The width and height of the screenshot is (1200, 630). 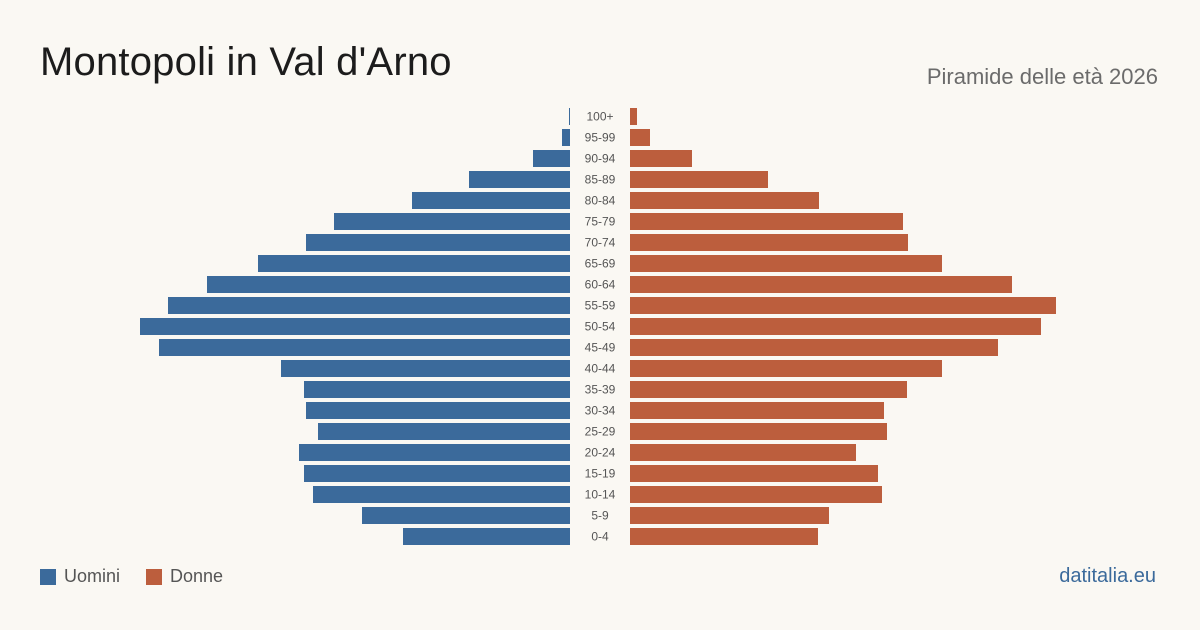 What do you see at coordinates (569, 116) in the screenshot?
I see `bar-men-100plus` at bounding box center [569, 116].